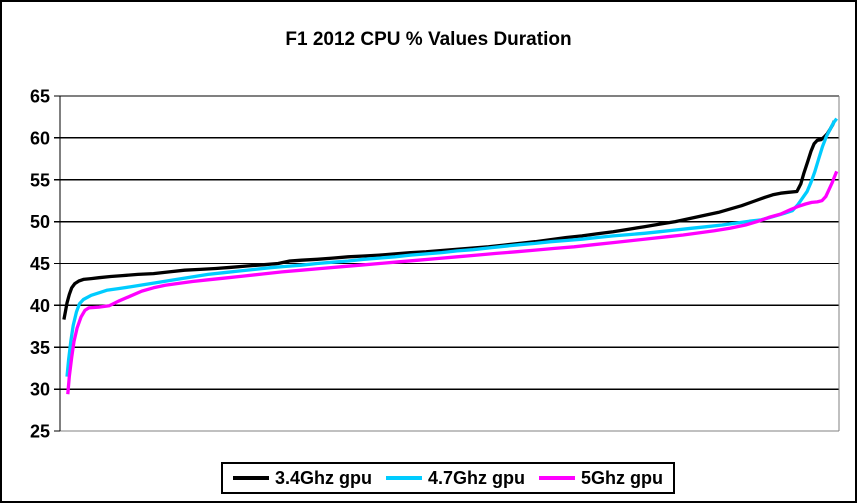  I want to click on y-axis-label: 65, so click(40, 97).